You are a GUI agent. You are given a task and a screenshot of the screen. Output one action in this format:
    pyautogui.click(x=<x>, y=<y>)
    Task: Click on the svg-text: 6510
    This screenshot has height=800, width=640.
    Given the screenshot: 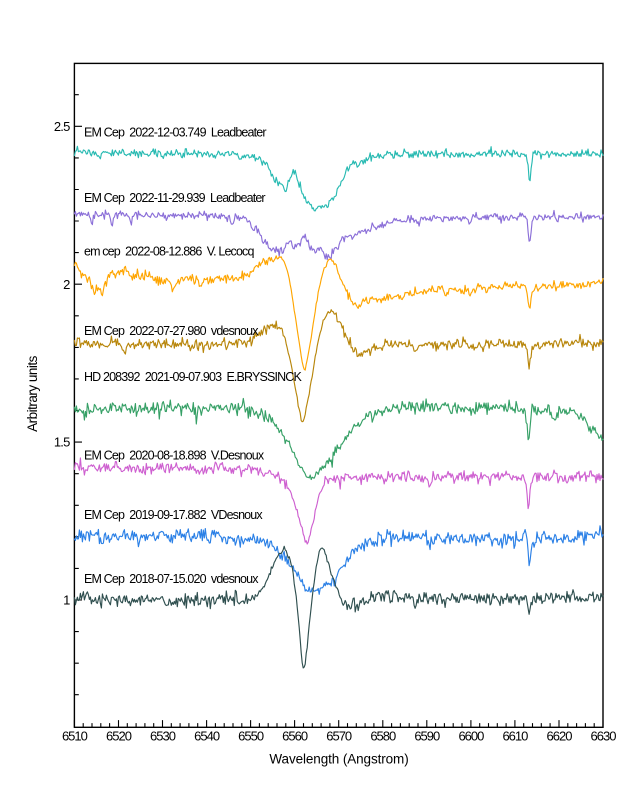 What is the action you would take?
    pyautogui.click(x=75, y=736)
    